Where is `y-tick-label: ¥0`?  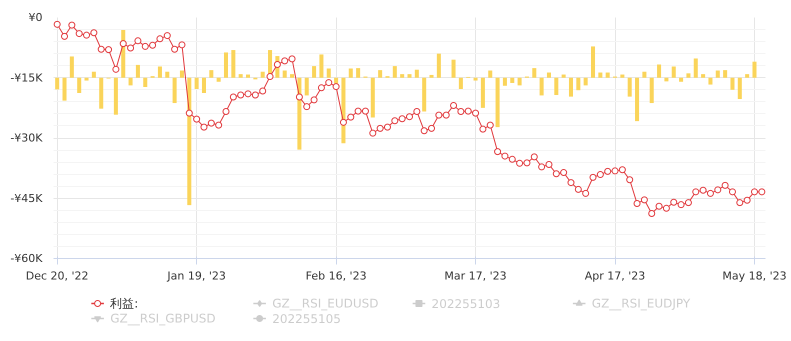
y-tick-label: ¥0 is located at coordinates (35, 17).